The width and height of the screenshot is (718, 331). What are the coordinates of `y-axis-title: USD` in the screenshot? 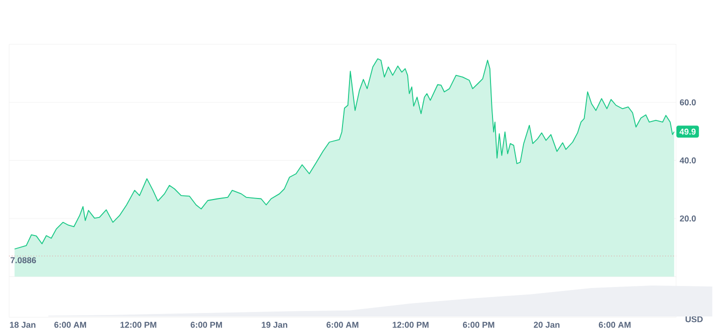 It's located at (694, 319).